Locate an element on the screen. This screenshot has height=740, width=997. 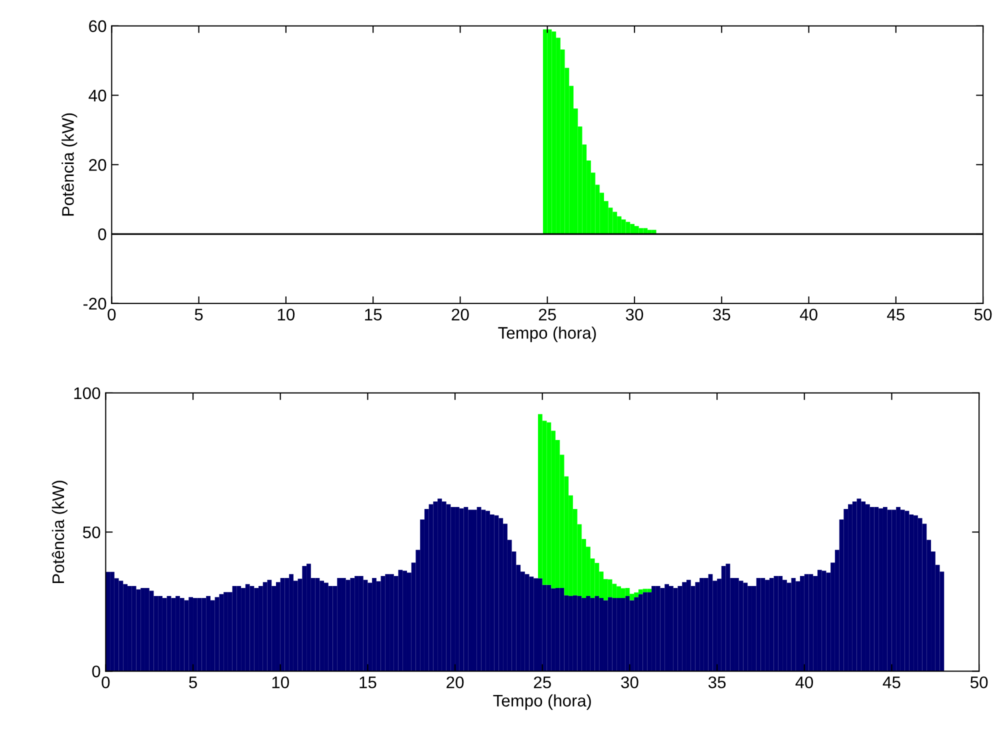
y-tick-label: 50 is located at coordinates (91, 532).